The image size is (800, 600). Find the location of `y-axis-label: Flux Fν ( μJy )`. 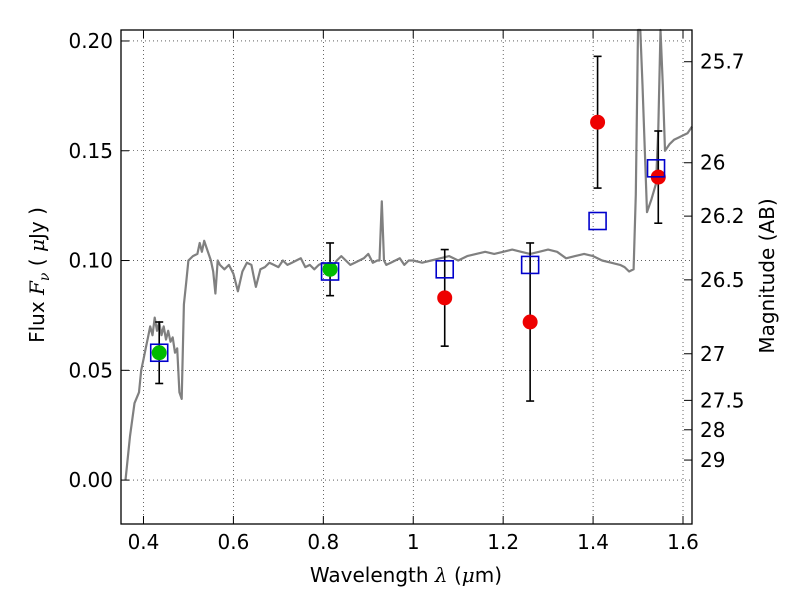

y-axis-label: Flux Fν ( μJy ) is located at coordinates (39, 275).